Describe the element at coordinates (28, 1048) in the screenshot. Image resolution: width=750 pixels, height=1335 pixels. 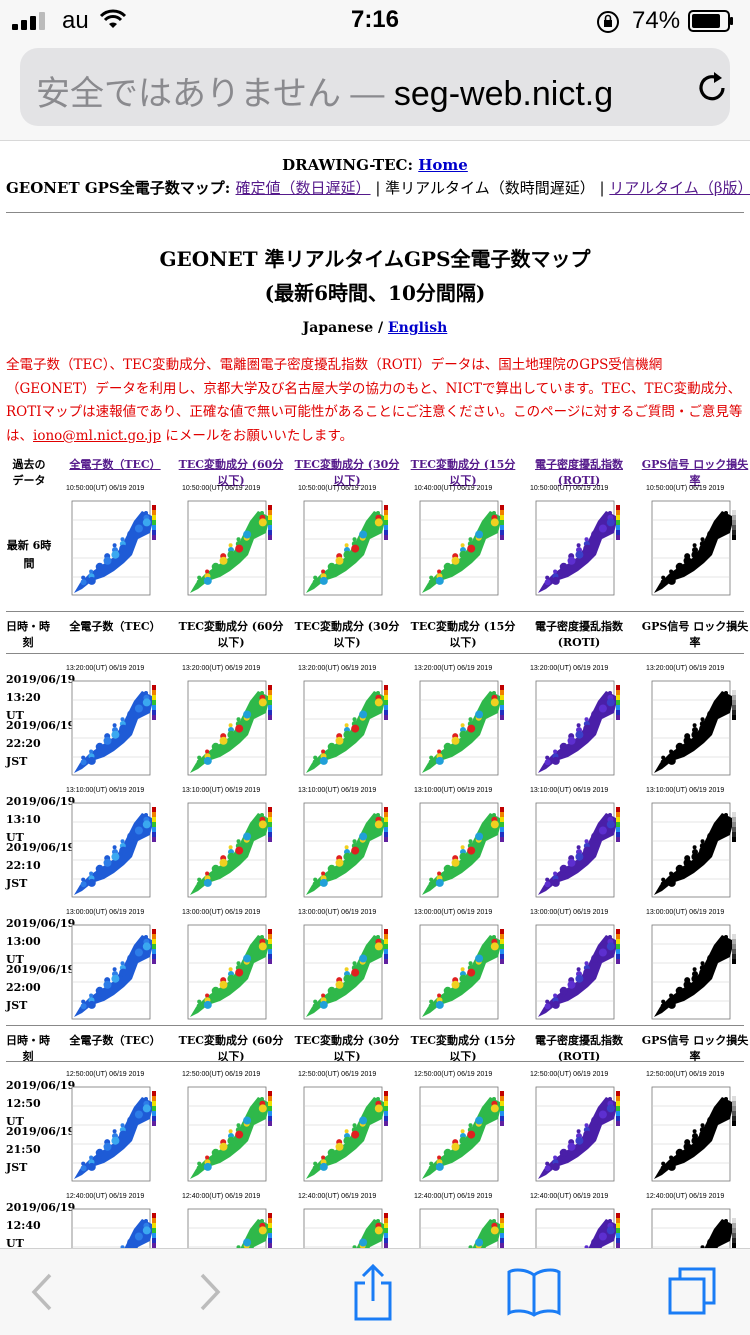
I see `datetime-header-2: 日時・時 刻` at that location.